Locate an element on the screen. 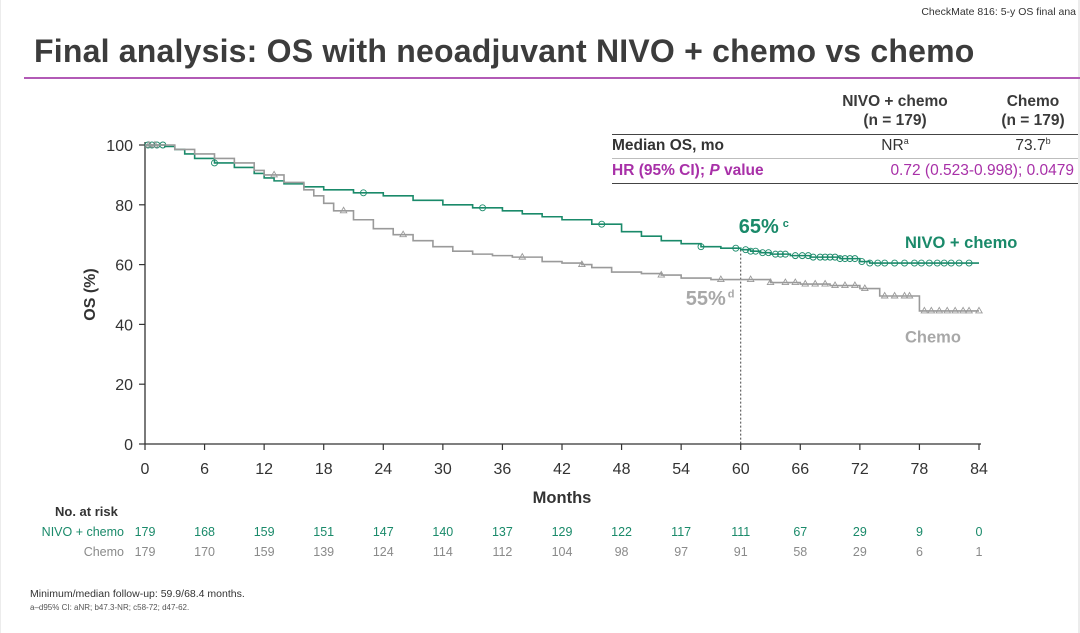 The image size is (1080, 633). risk-cell-chemo: 139 is located at coordinates (324, 552).